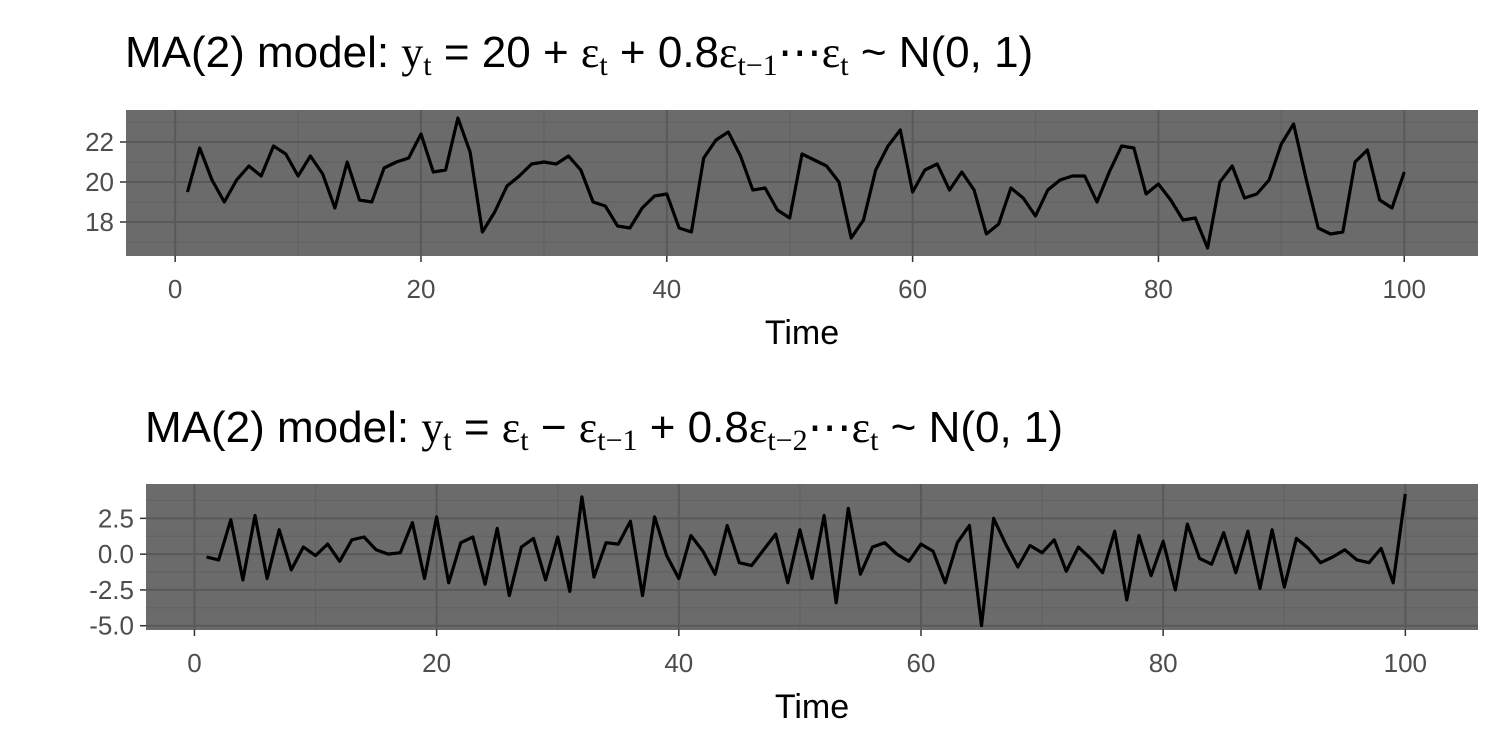 This screenshot has height=750, width=1500. I want to click on y-tick-label: 2.5, so click(116, 518).